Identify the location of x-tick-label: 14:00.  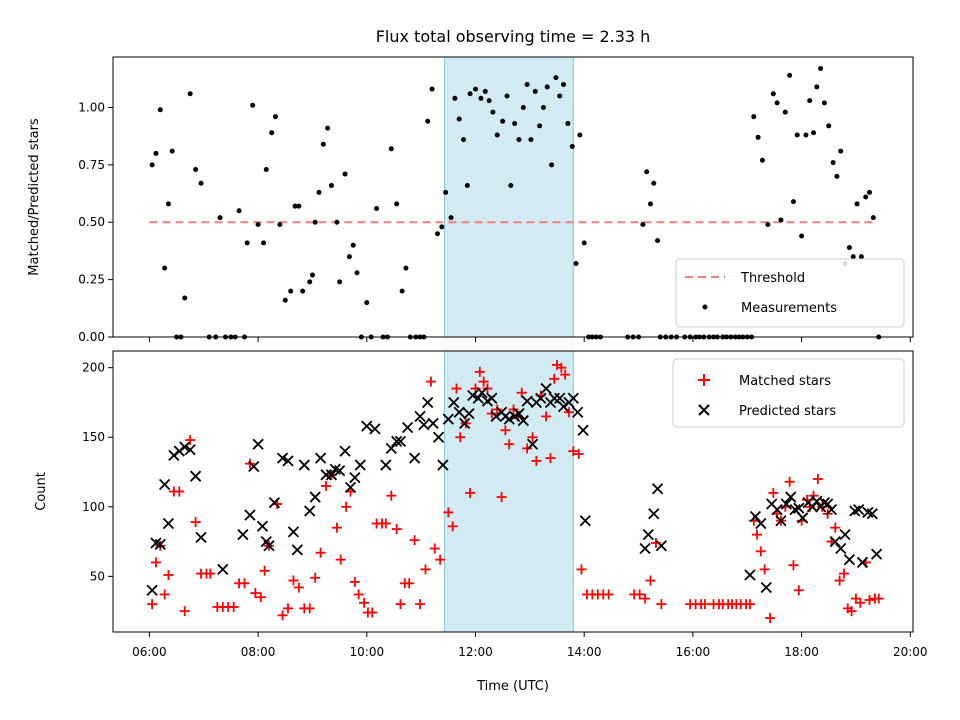
(584, 652).